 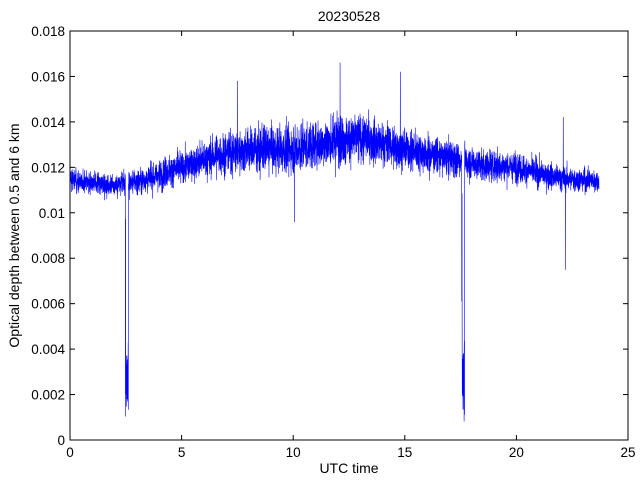 I want to click on y-tick-label: 0.012, so click(x=48, y=167).